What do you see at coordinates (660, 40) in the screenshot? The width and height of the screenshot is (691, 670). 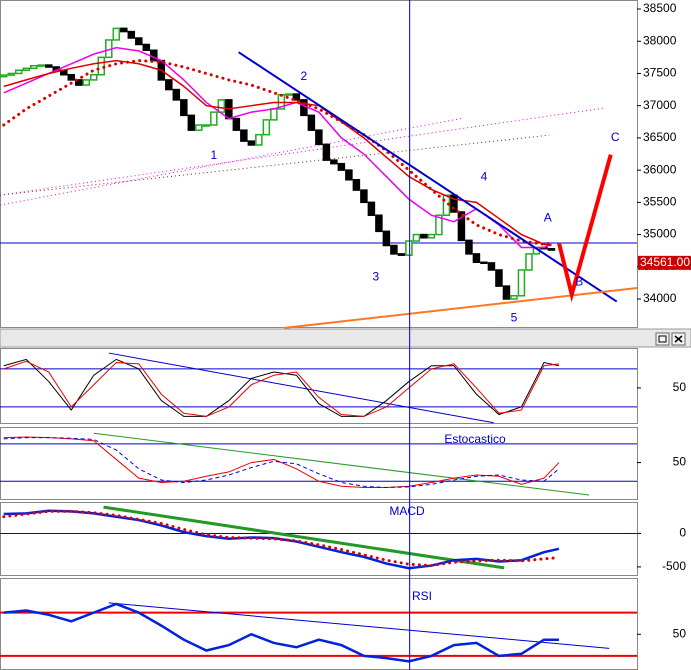 I see `y-tick-label: 38000` at bounding box center [660, 40].